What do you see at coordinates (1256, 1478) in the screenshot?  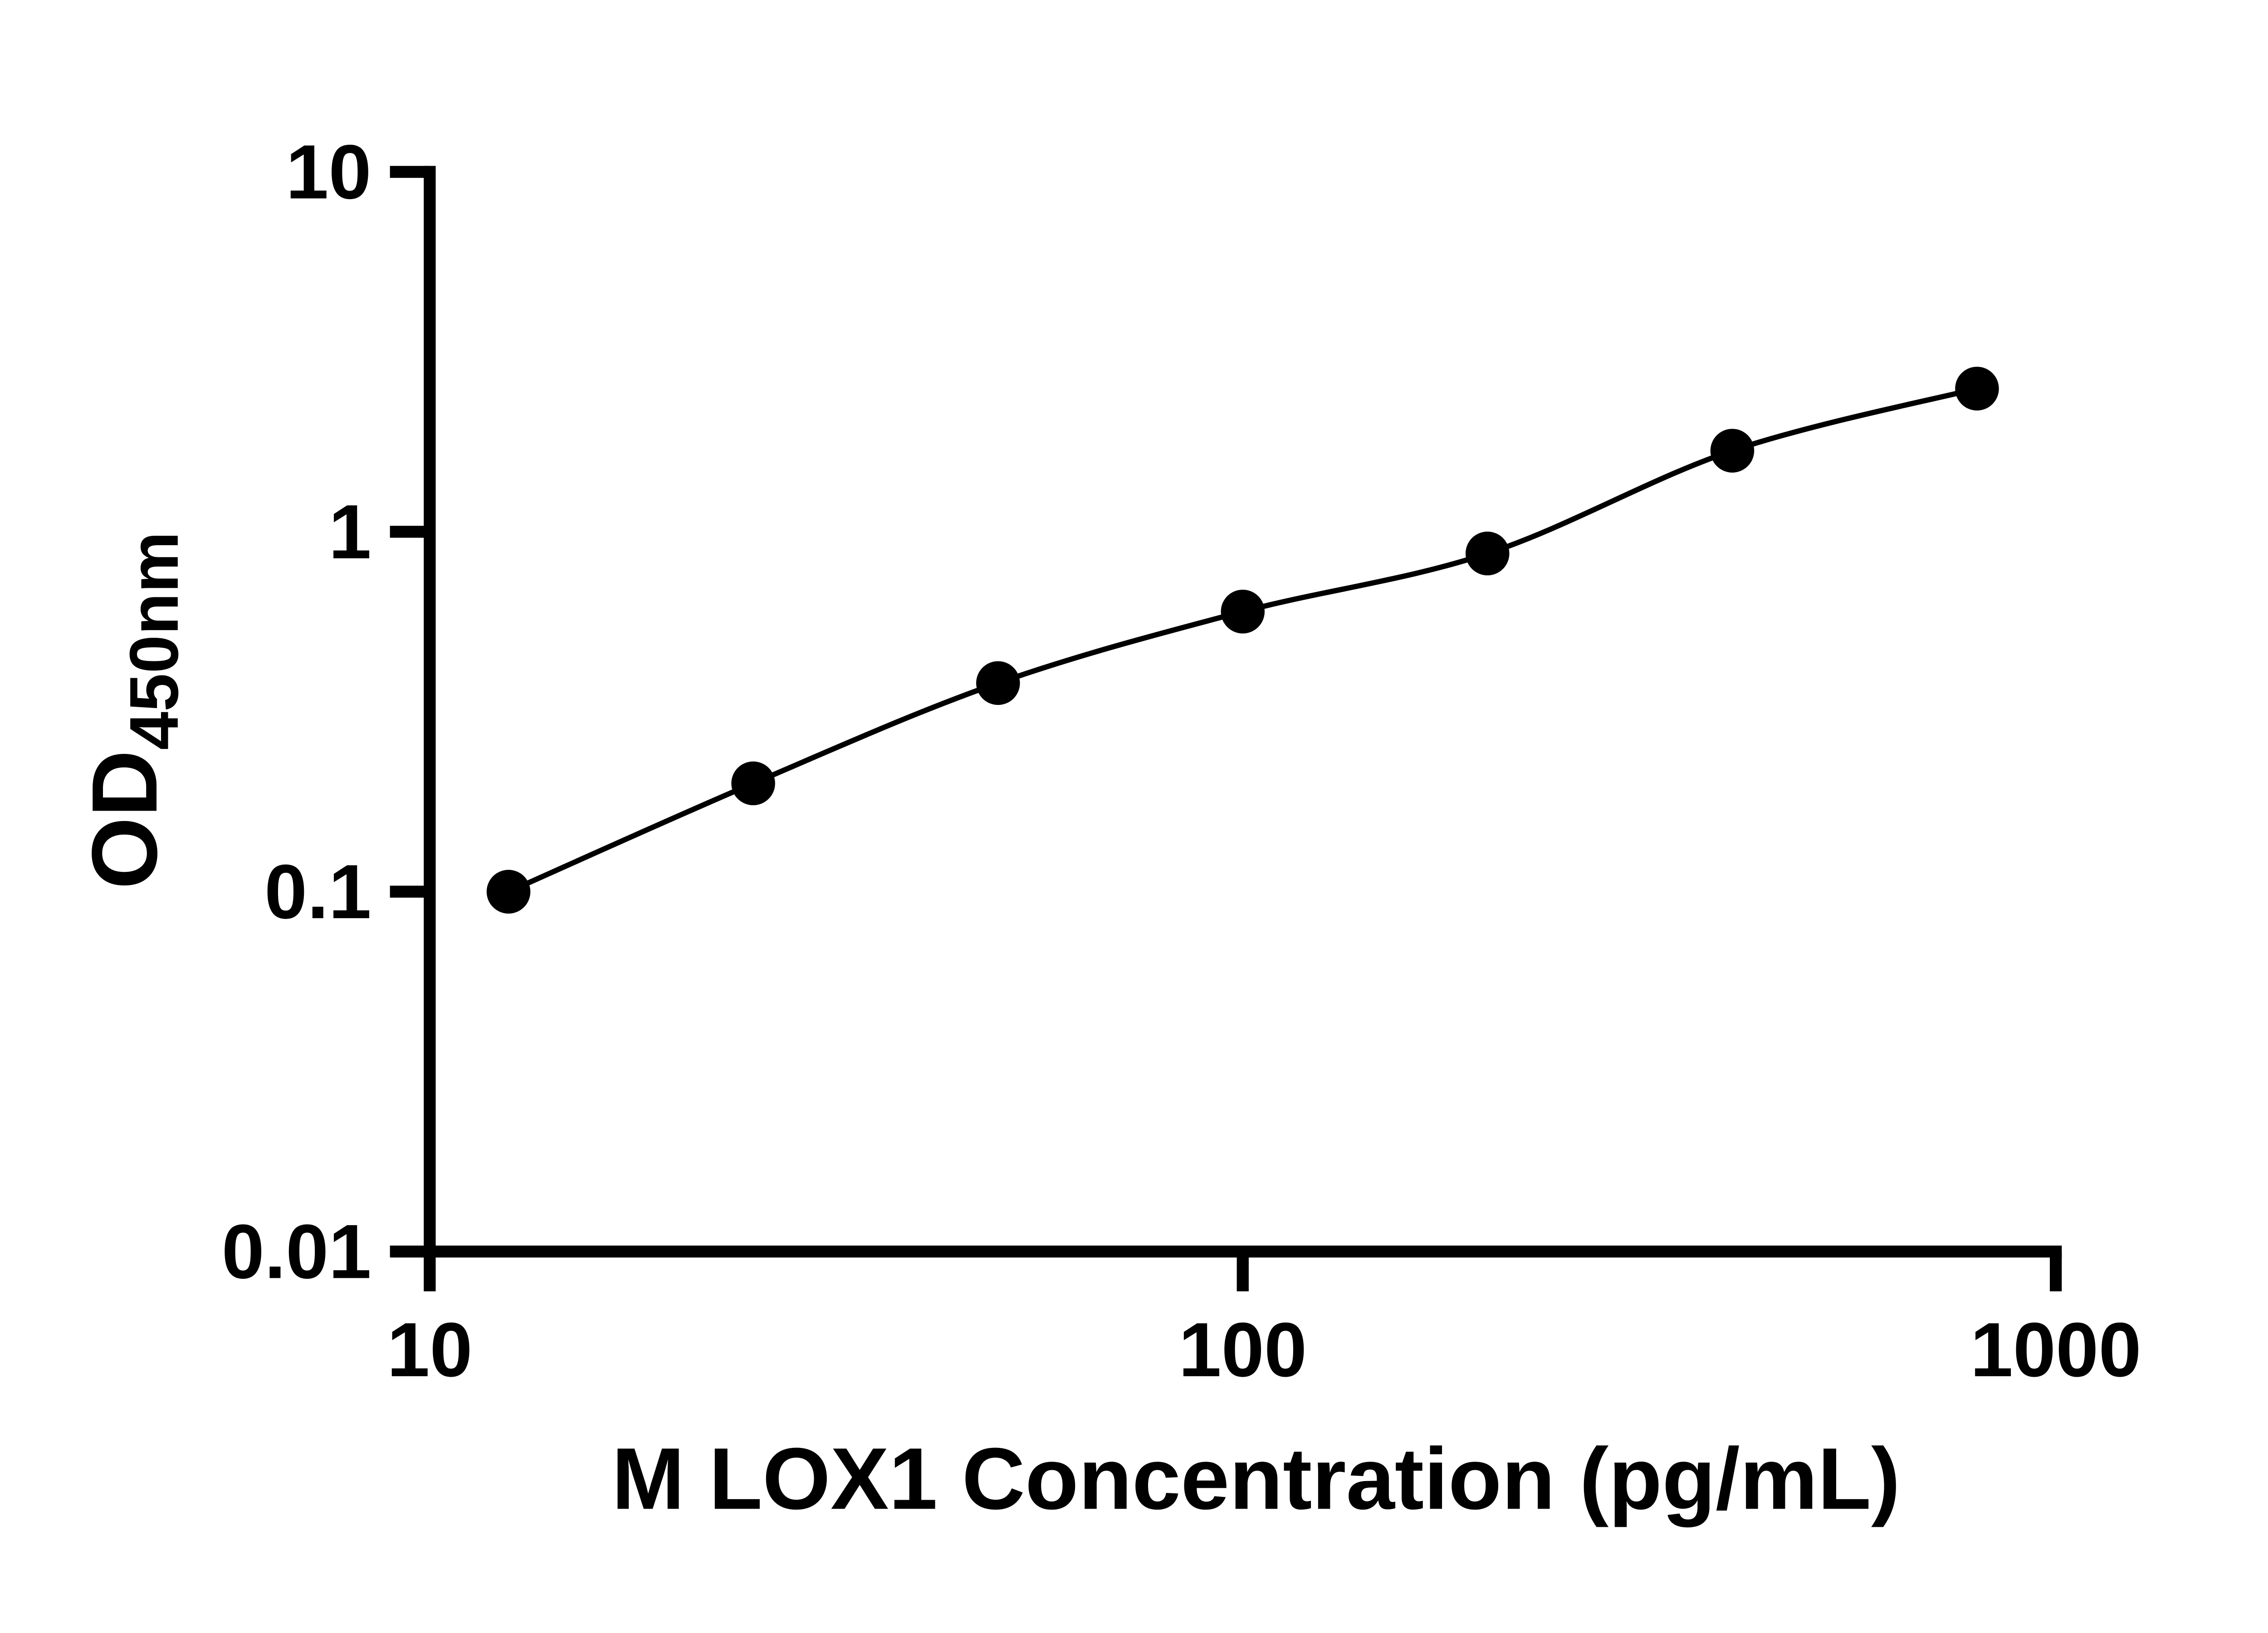 I see `x-axis-title: M LOX1 Concentration (pg/mL)` at bounding box center [1256, 1478].